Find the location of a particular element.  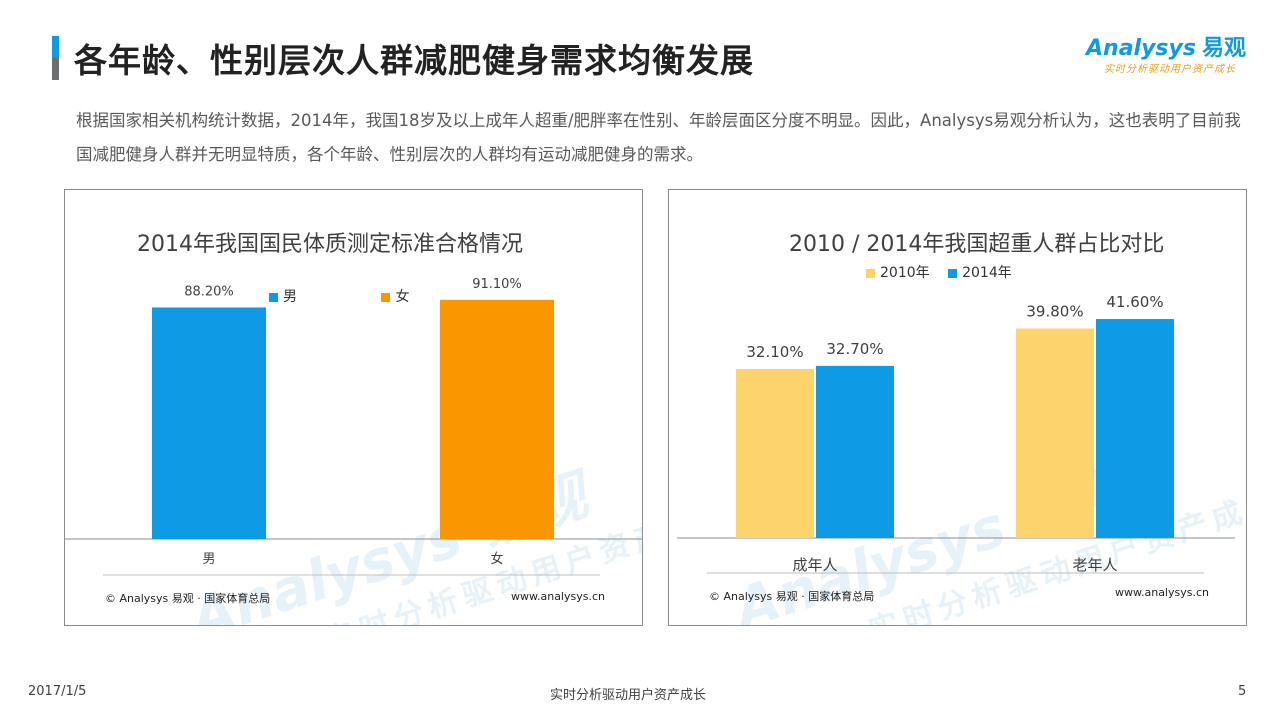

legend-swatch-male is located at coordinates (273, 297).